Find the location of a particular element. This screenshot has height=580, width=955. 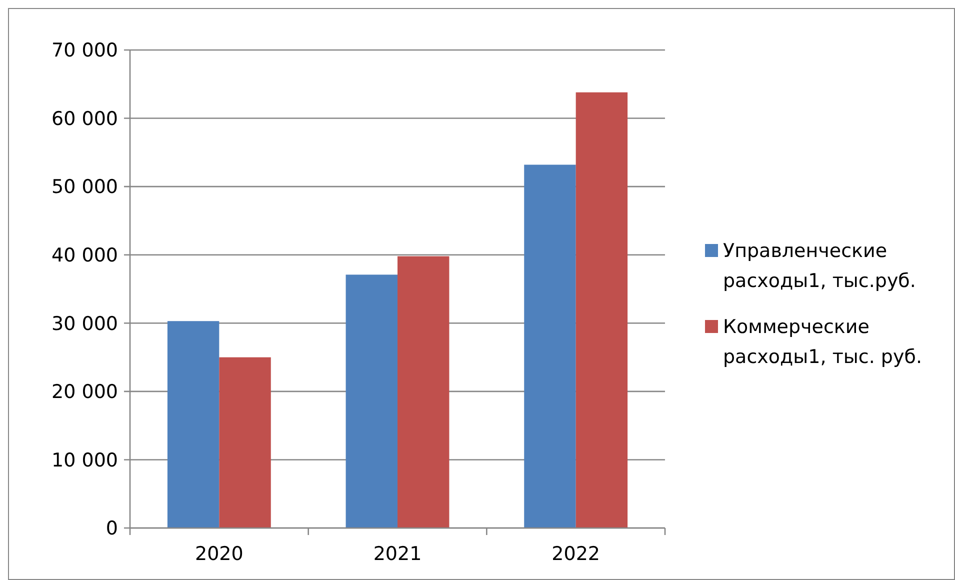

y-tick-label: 0 is located at coordinates (112, 529).